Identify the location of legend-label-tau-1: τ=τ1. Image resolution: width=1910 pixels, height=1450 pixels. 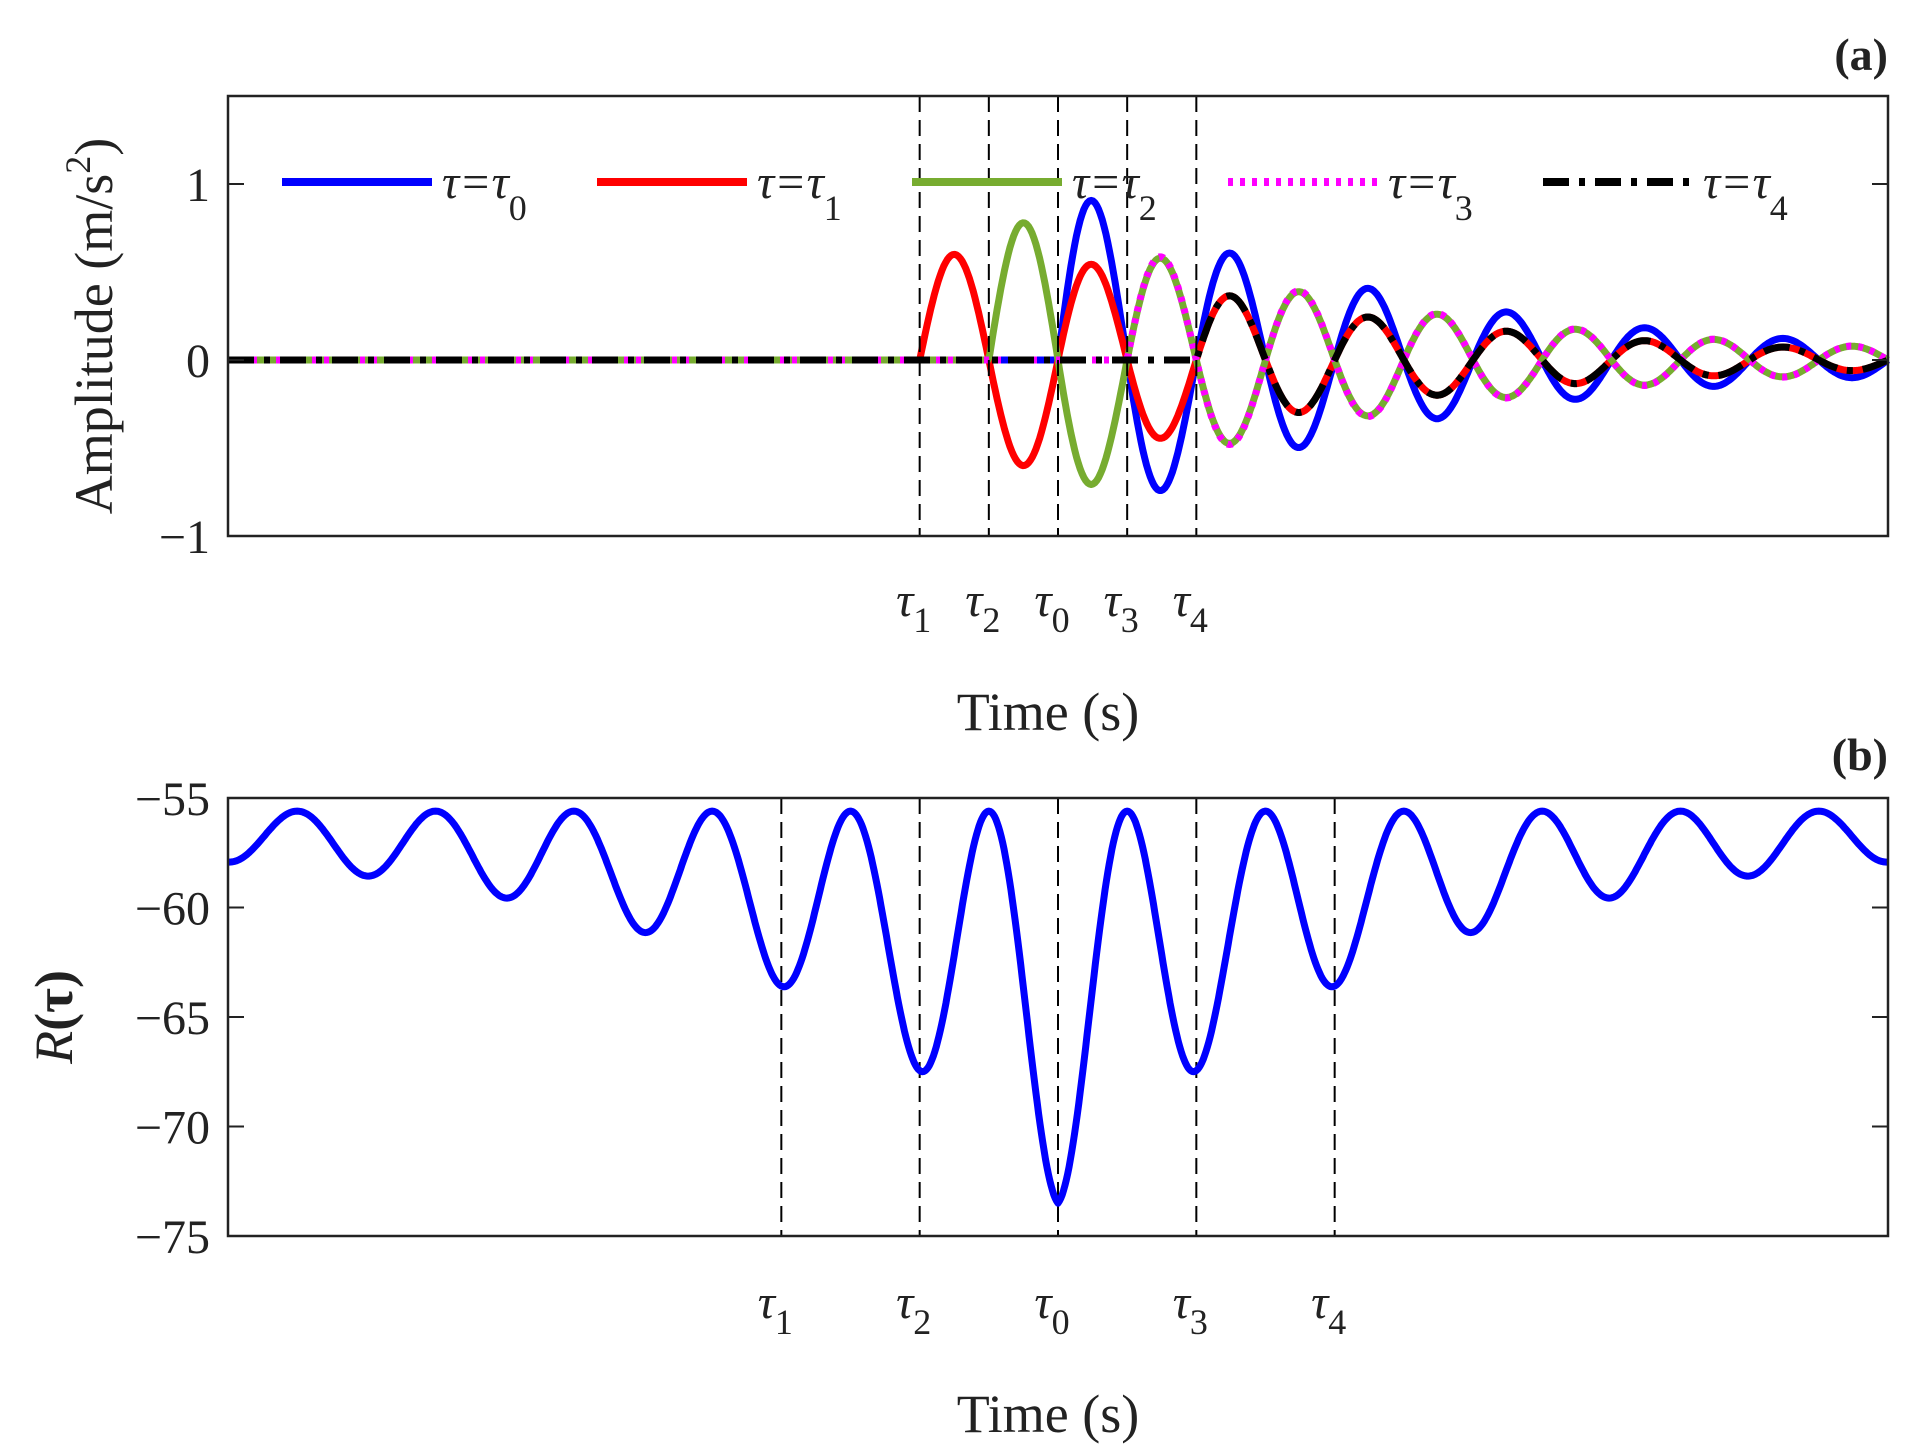
(799, 192).